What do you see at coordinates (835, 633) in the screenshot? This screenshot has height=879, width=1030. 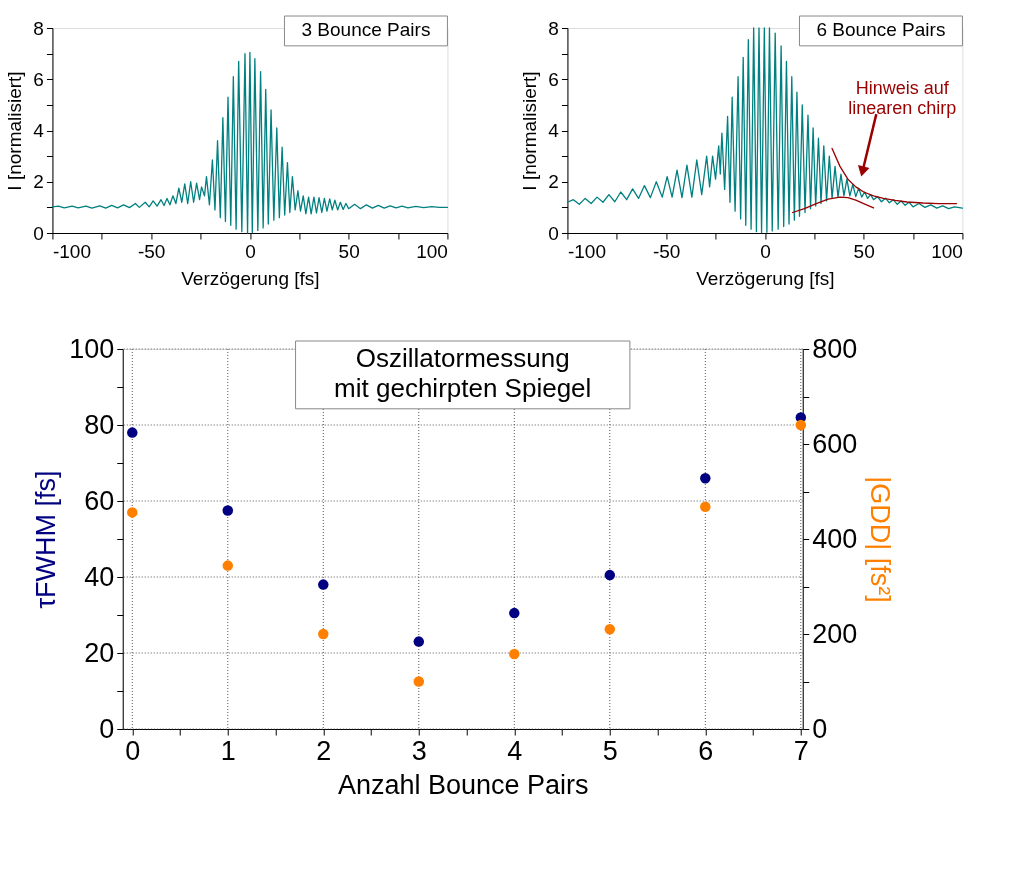 I see `y2-tick-label: 200` at bounding box center [835, 633].